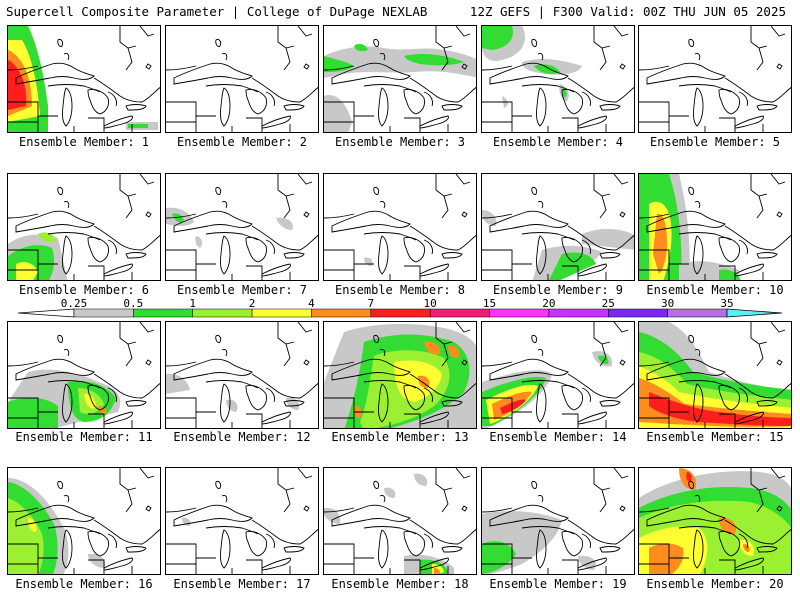 The height and width of the screenshot is (600, 800). I want to click on colorbar-underflow-triangle, so click(46, 313).